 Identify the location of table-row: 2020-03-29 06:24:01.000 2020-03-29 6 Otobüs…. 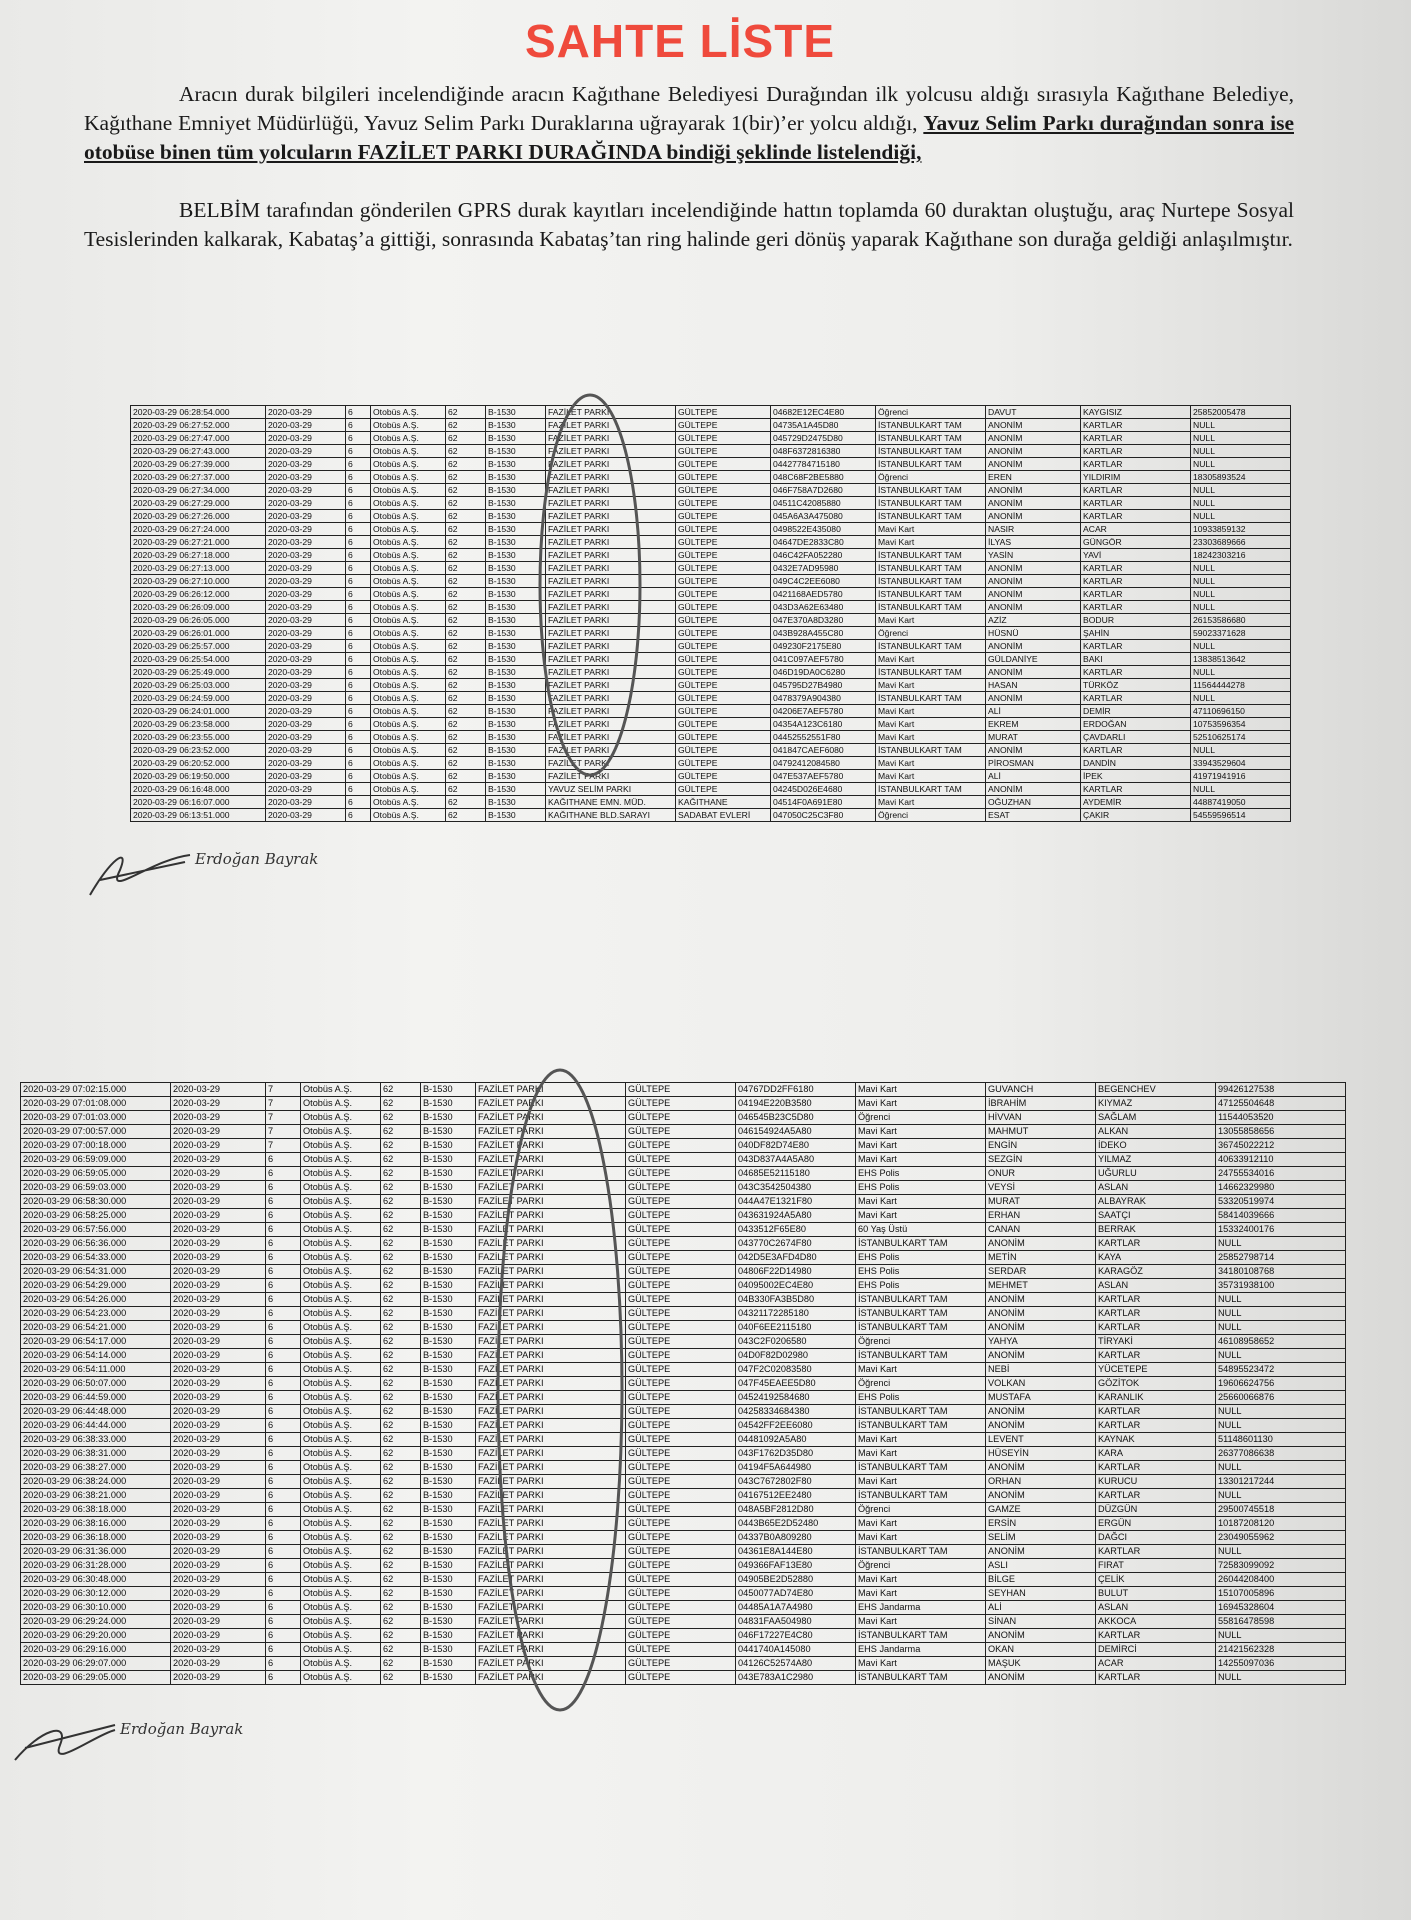
(710, 711).